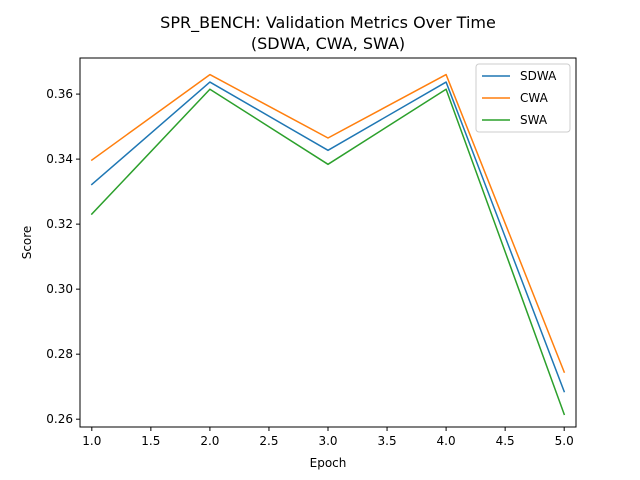 The image size is (640, 480). Describe the element at coordinates (328, 43) in the screenshot. I see `chart-title-line2: (SDWA, CWA, SWA)` at that location.